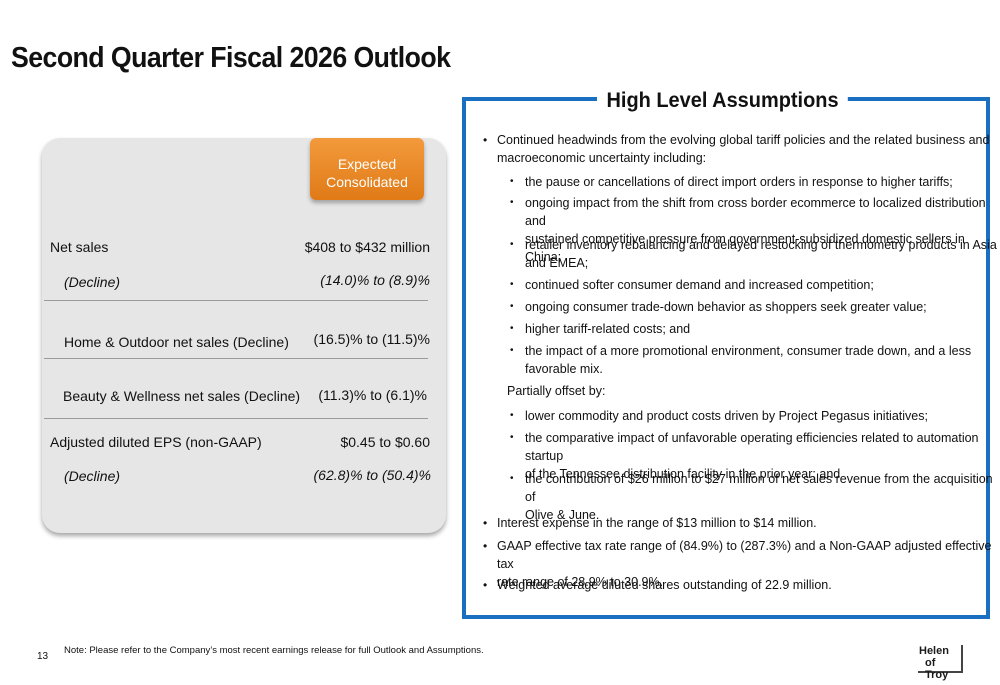 This screenshot has width=1000, height=685. What do you see at coordinates (182, 396) in the screenshot?
I see `beauty-wellness-label: Beauty & Wellness net sales (Decline)` at bounding box center [182, 396].